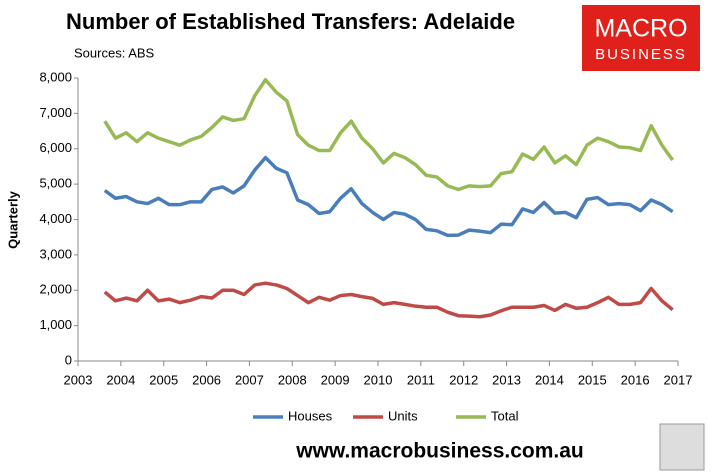 This screenshot has width=712, height=474. I want to click on y-tick-label: 7,000, so click(55, 112).